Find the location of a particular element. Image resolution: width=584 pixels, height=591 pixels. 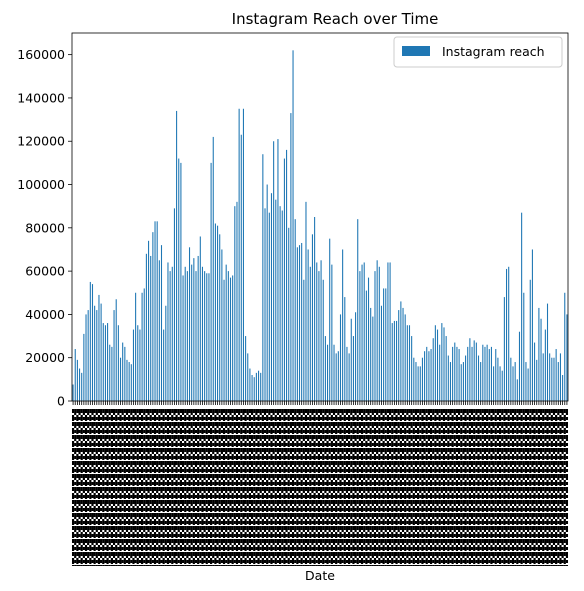

y-tick-label: 100000 is located at coordinates (41, 184).